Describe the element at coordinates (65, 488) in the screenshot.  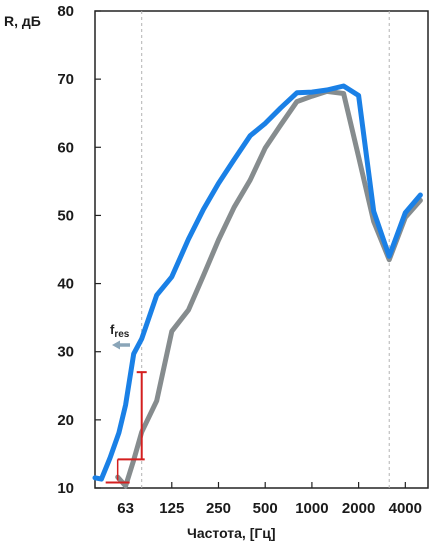
I see `y-tick-label-0: 10` at that location.